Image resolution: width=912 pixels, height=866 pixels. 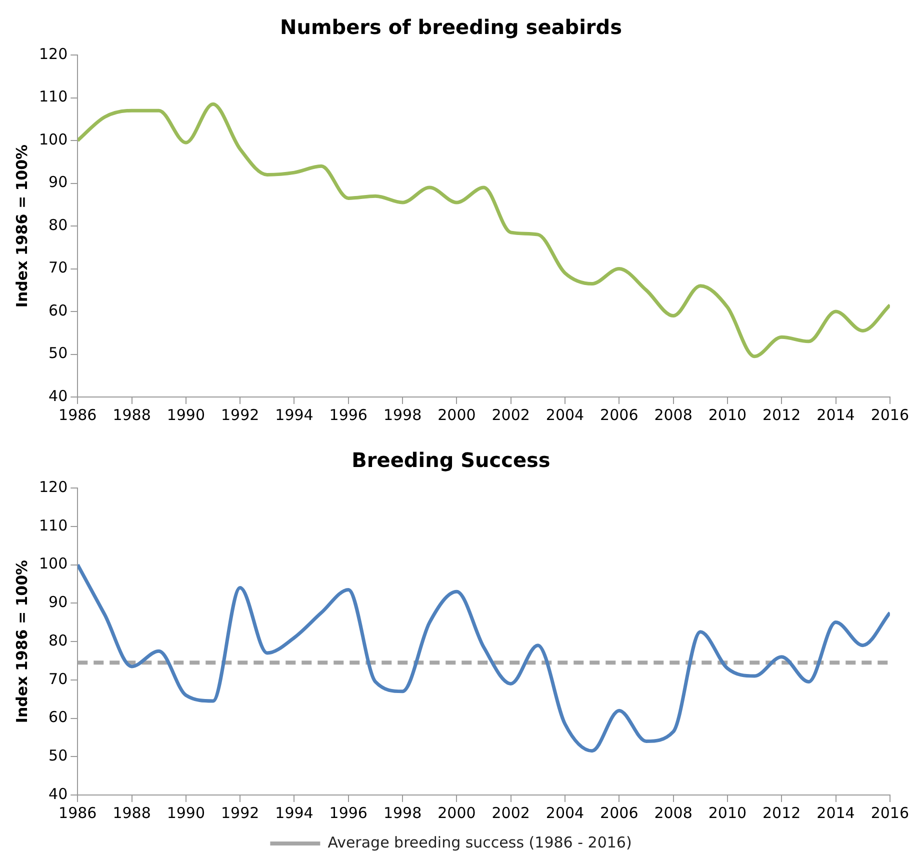 What do you see at coordinates (451, 460) in the screenshot?
I see `chart-title: Breeding Success` at bounding box center [451, 460].